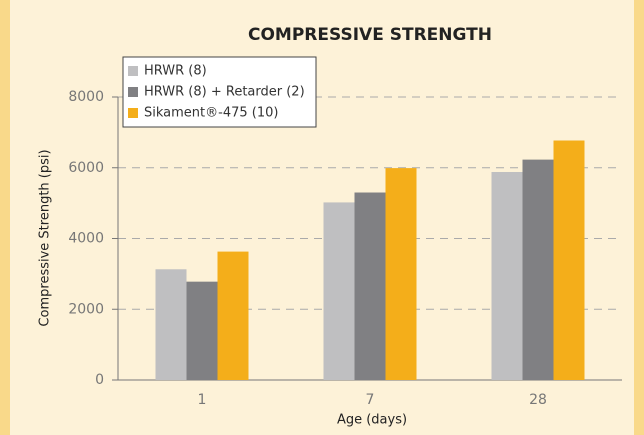  Describe the element at coordinates (538, 400) in the screenshot. I see `x-tick-label: 28` at that location.